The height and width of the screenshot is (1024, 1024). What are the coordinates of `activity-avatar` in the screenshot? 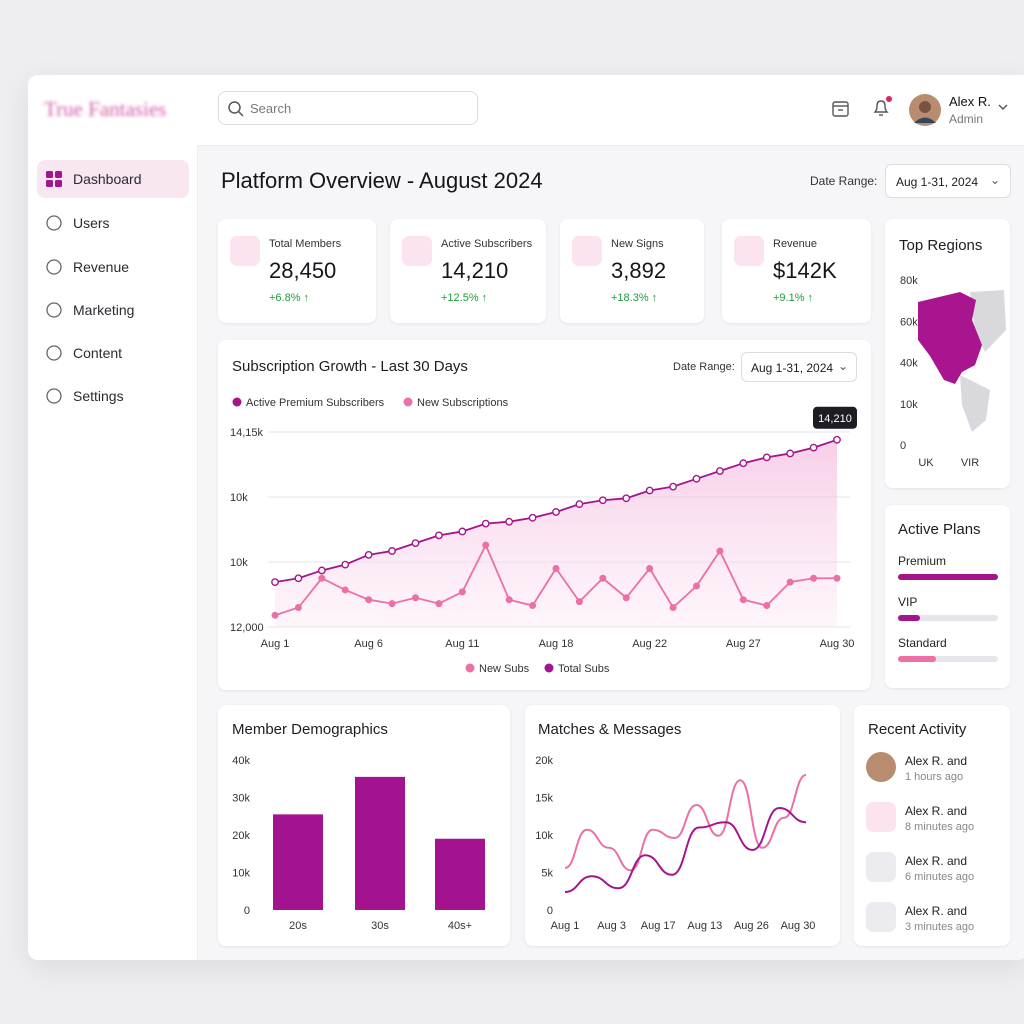 It's located at (881, 767).